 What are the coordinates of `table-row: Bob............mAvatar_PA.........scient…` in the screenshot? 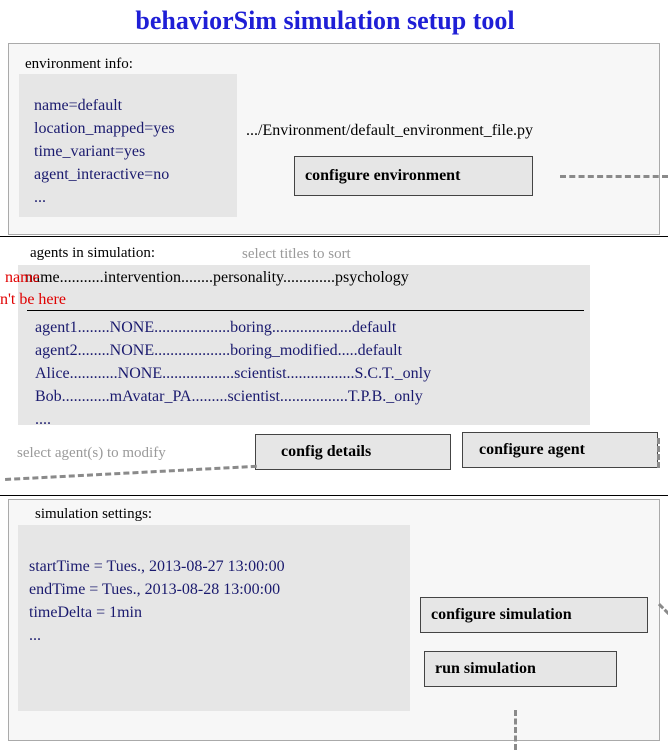 It's located at (229, 396).